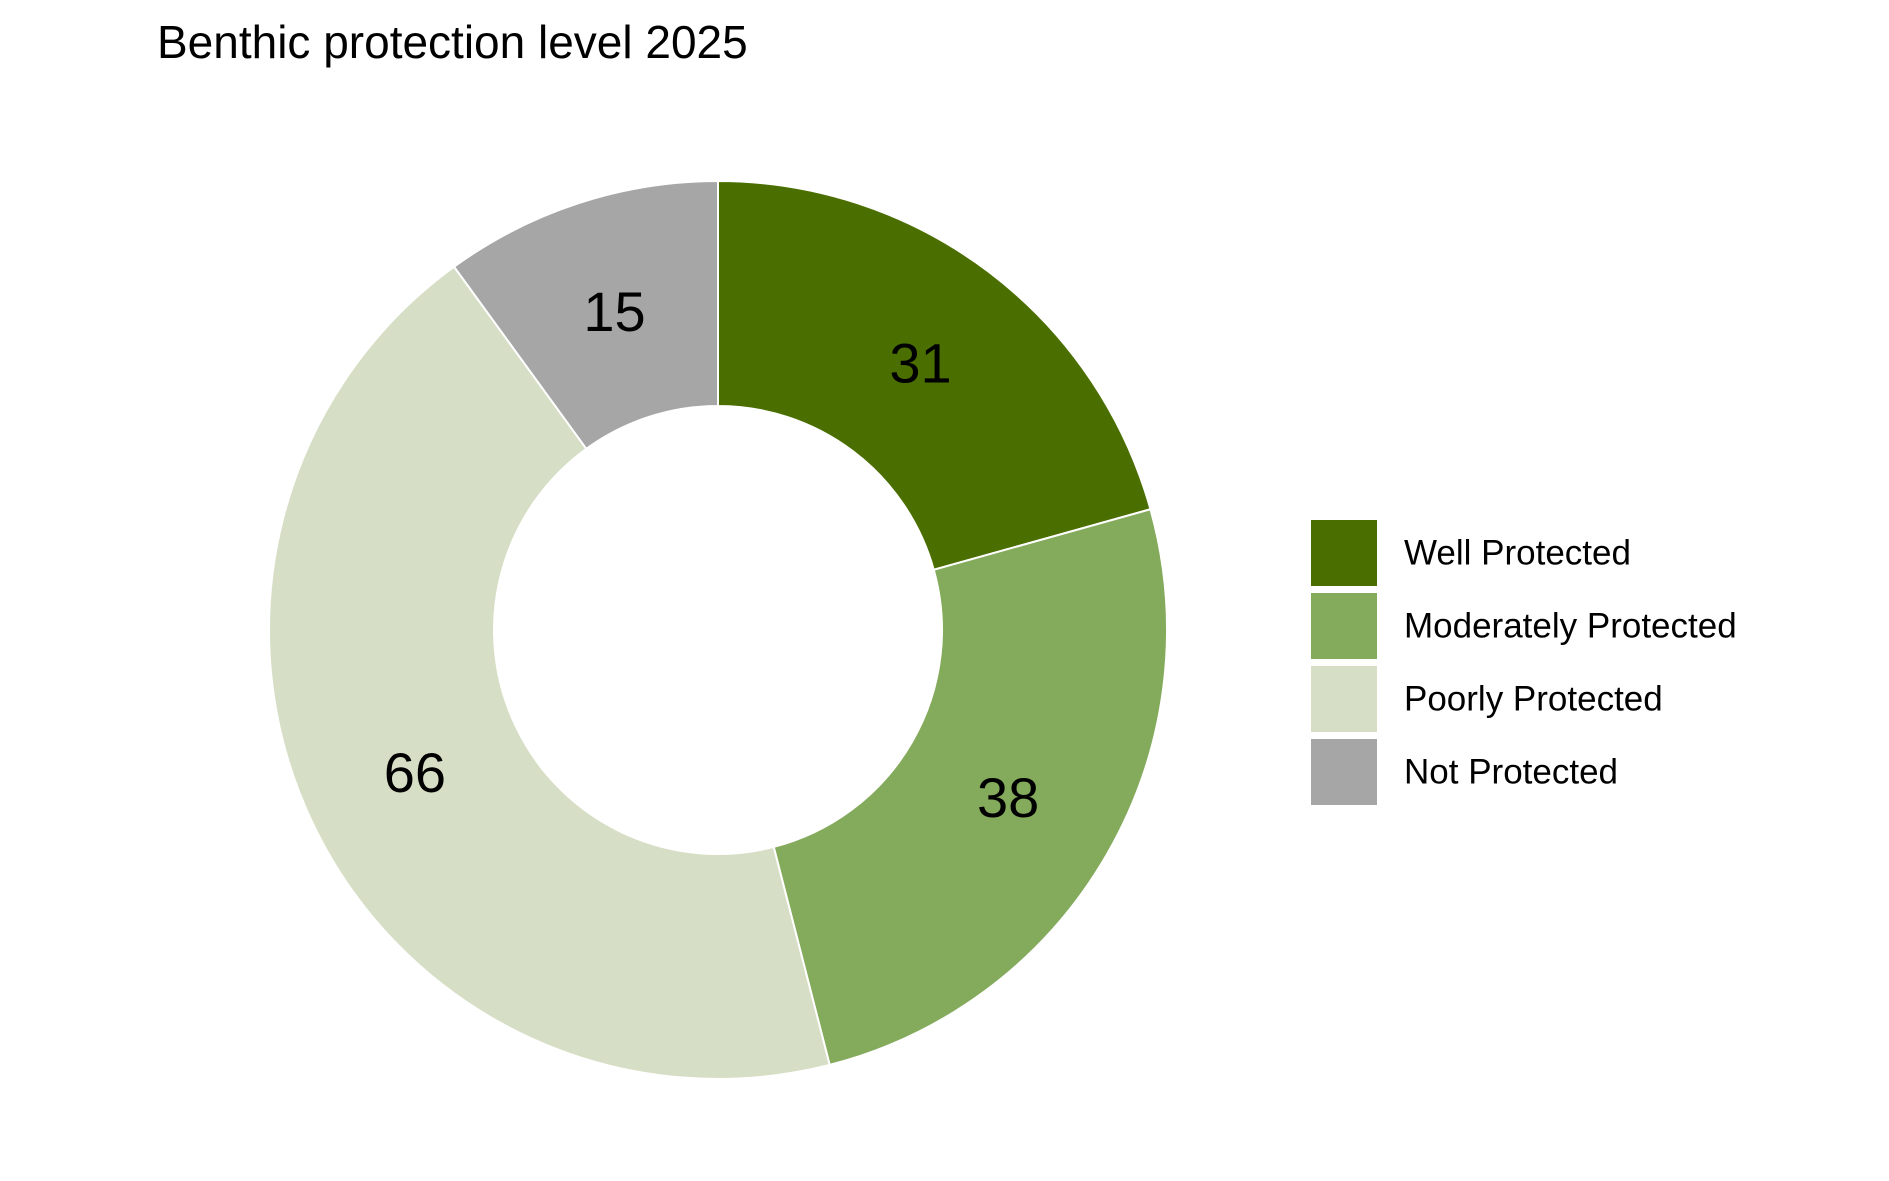 The height and width of the screenshot is (1181, 1889). I want to click on legend-swatch-well-protected, so click(1344, 553).